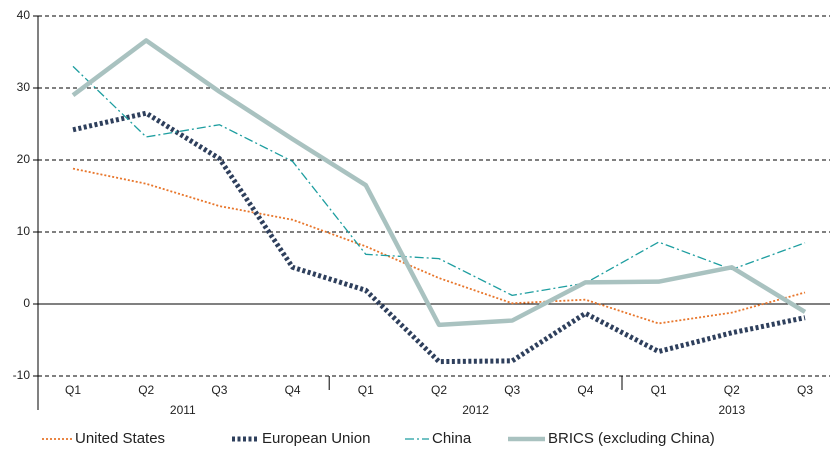  I want to click on x-group-label: 2012, so click(475, 410).